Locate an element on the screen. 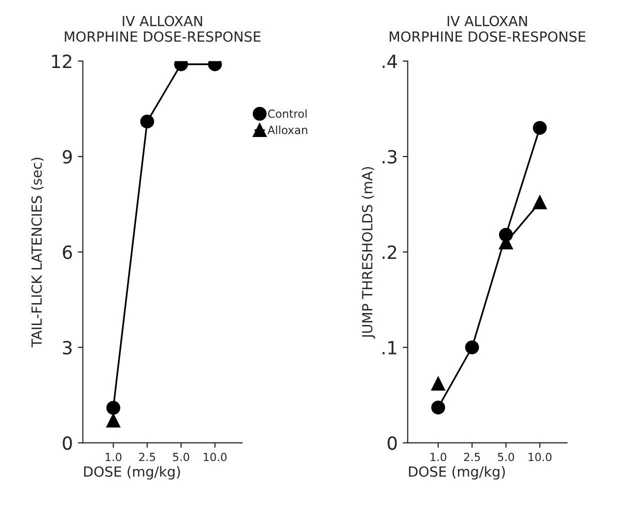 The width and height of the screenshot is (637, 509). y-tick-label: 3 is located at coordinates (67, 347).